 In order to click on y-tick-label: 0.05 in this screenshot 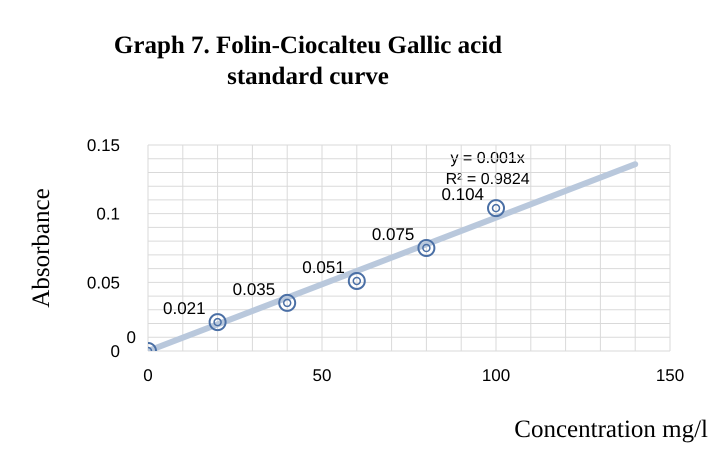, I will do `click(103, 282)`.